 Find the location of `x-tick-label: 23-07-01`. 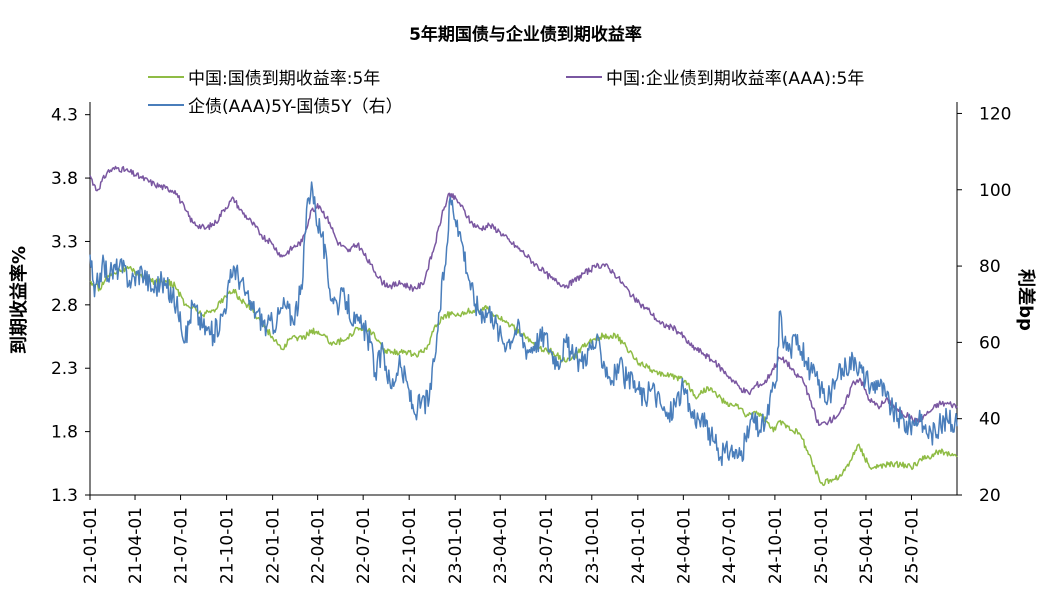

x-tick-label: 23-07-01 is located at coordinates (547, 545).